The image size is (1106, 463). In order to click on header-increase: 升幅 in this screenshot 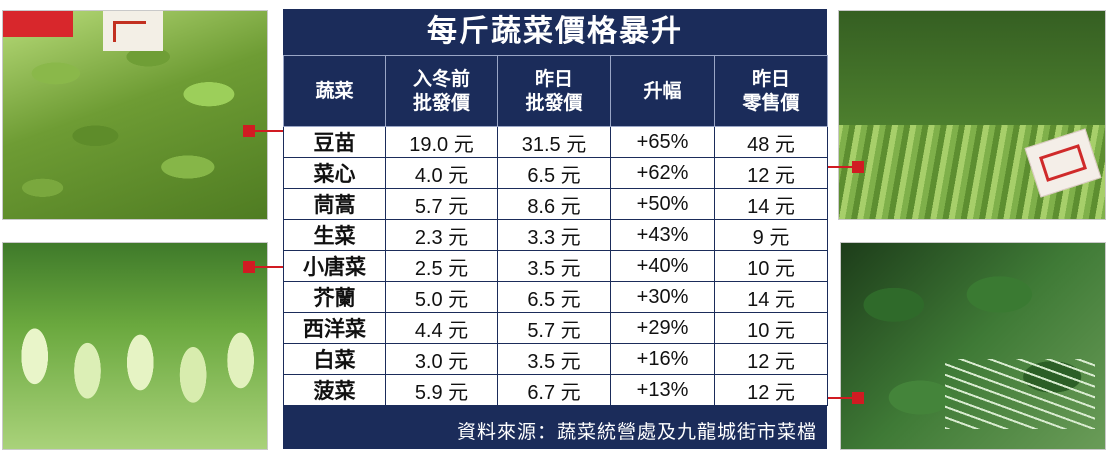, I will do `click(662, 91)`.